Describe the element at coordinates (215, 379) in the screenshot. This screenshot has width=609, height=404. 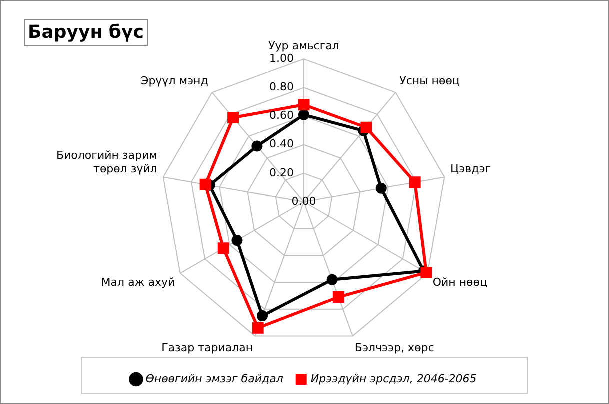
I see `legend-label: Өнөөгийн эмзэг байдал` at that location.